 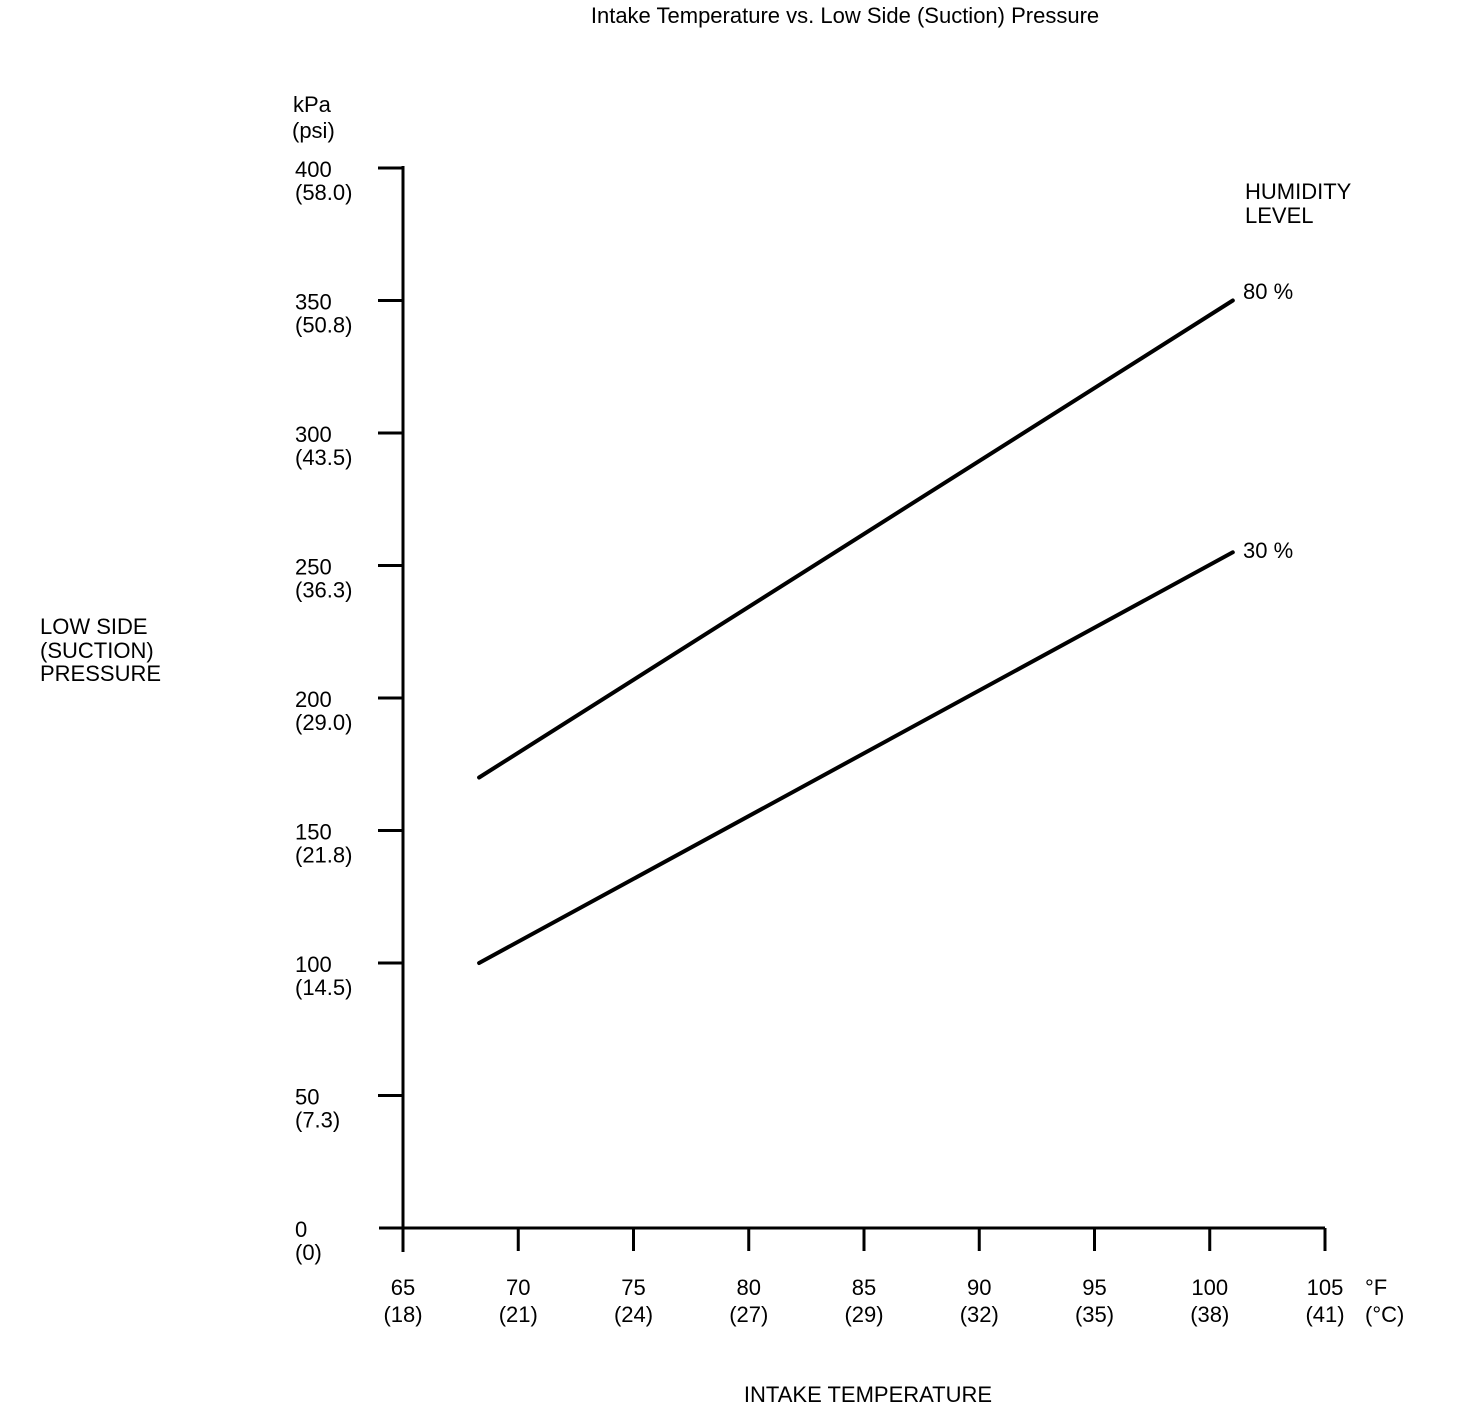 I want to click on x-tick-label-70-f: 70, so click(x=518, y=1287).